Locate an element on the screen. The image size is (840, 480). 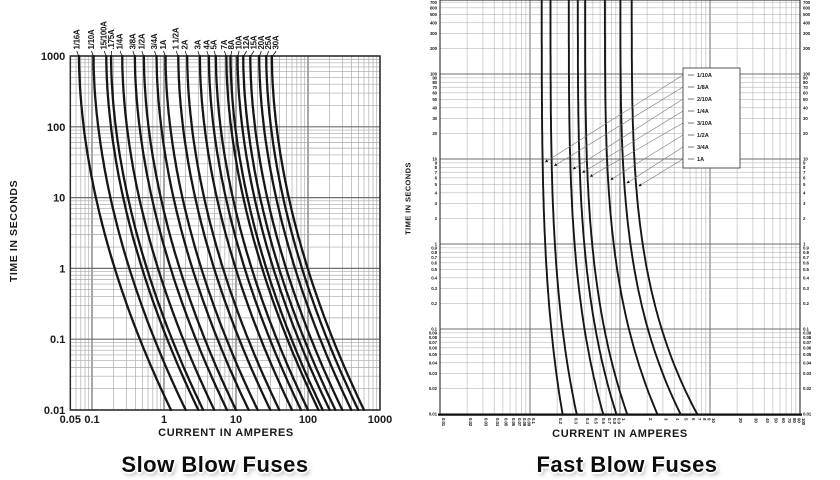
curve-label-2A: 2A is located at coordinates (185, 44).